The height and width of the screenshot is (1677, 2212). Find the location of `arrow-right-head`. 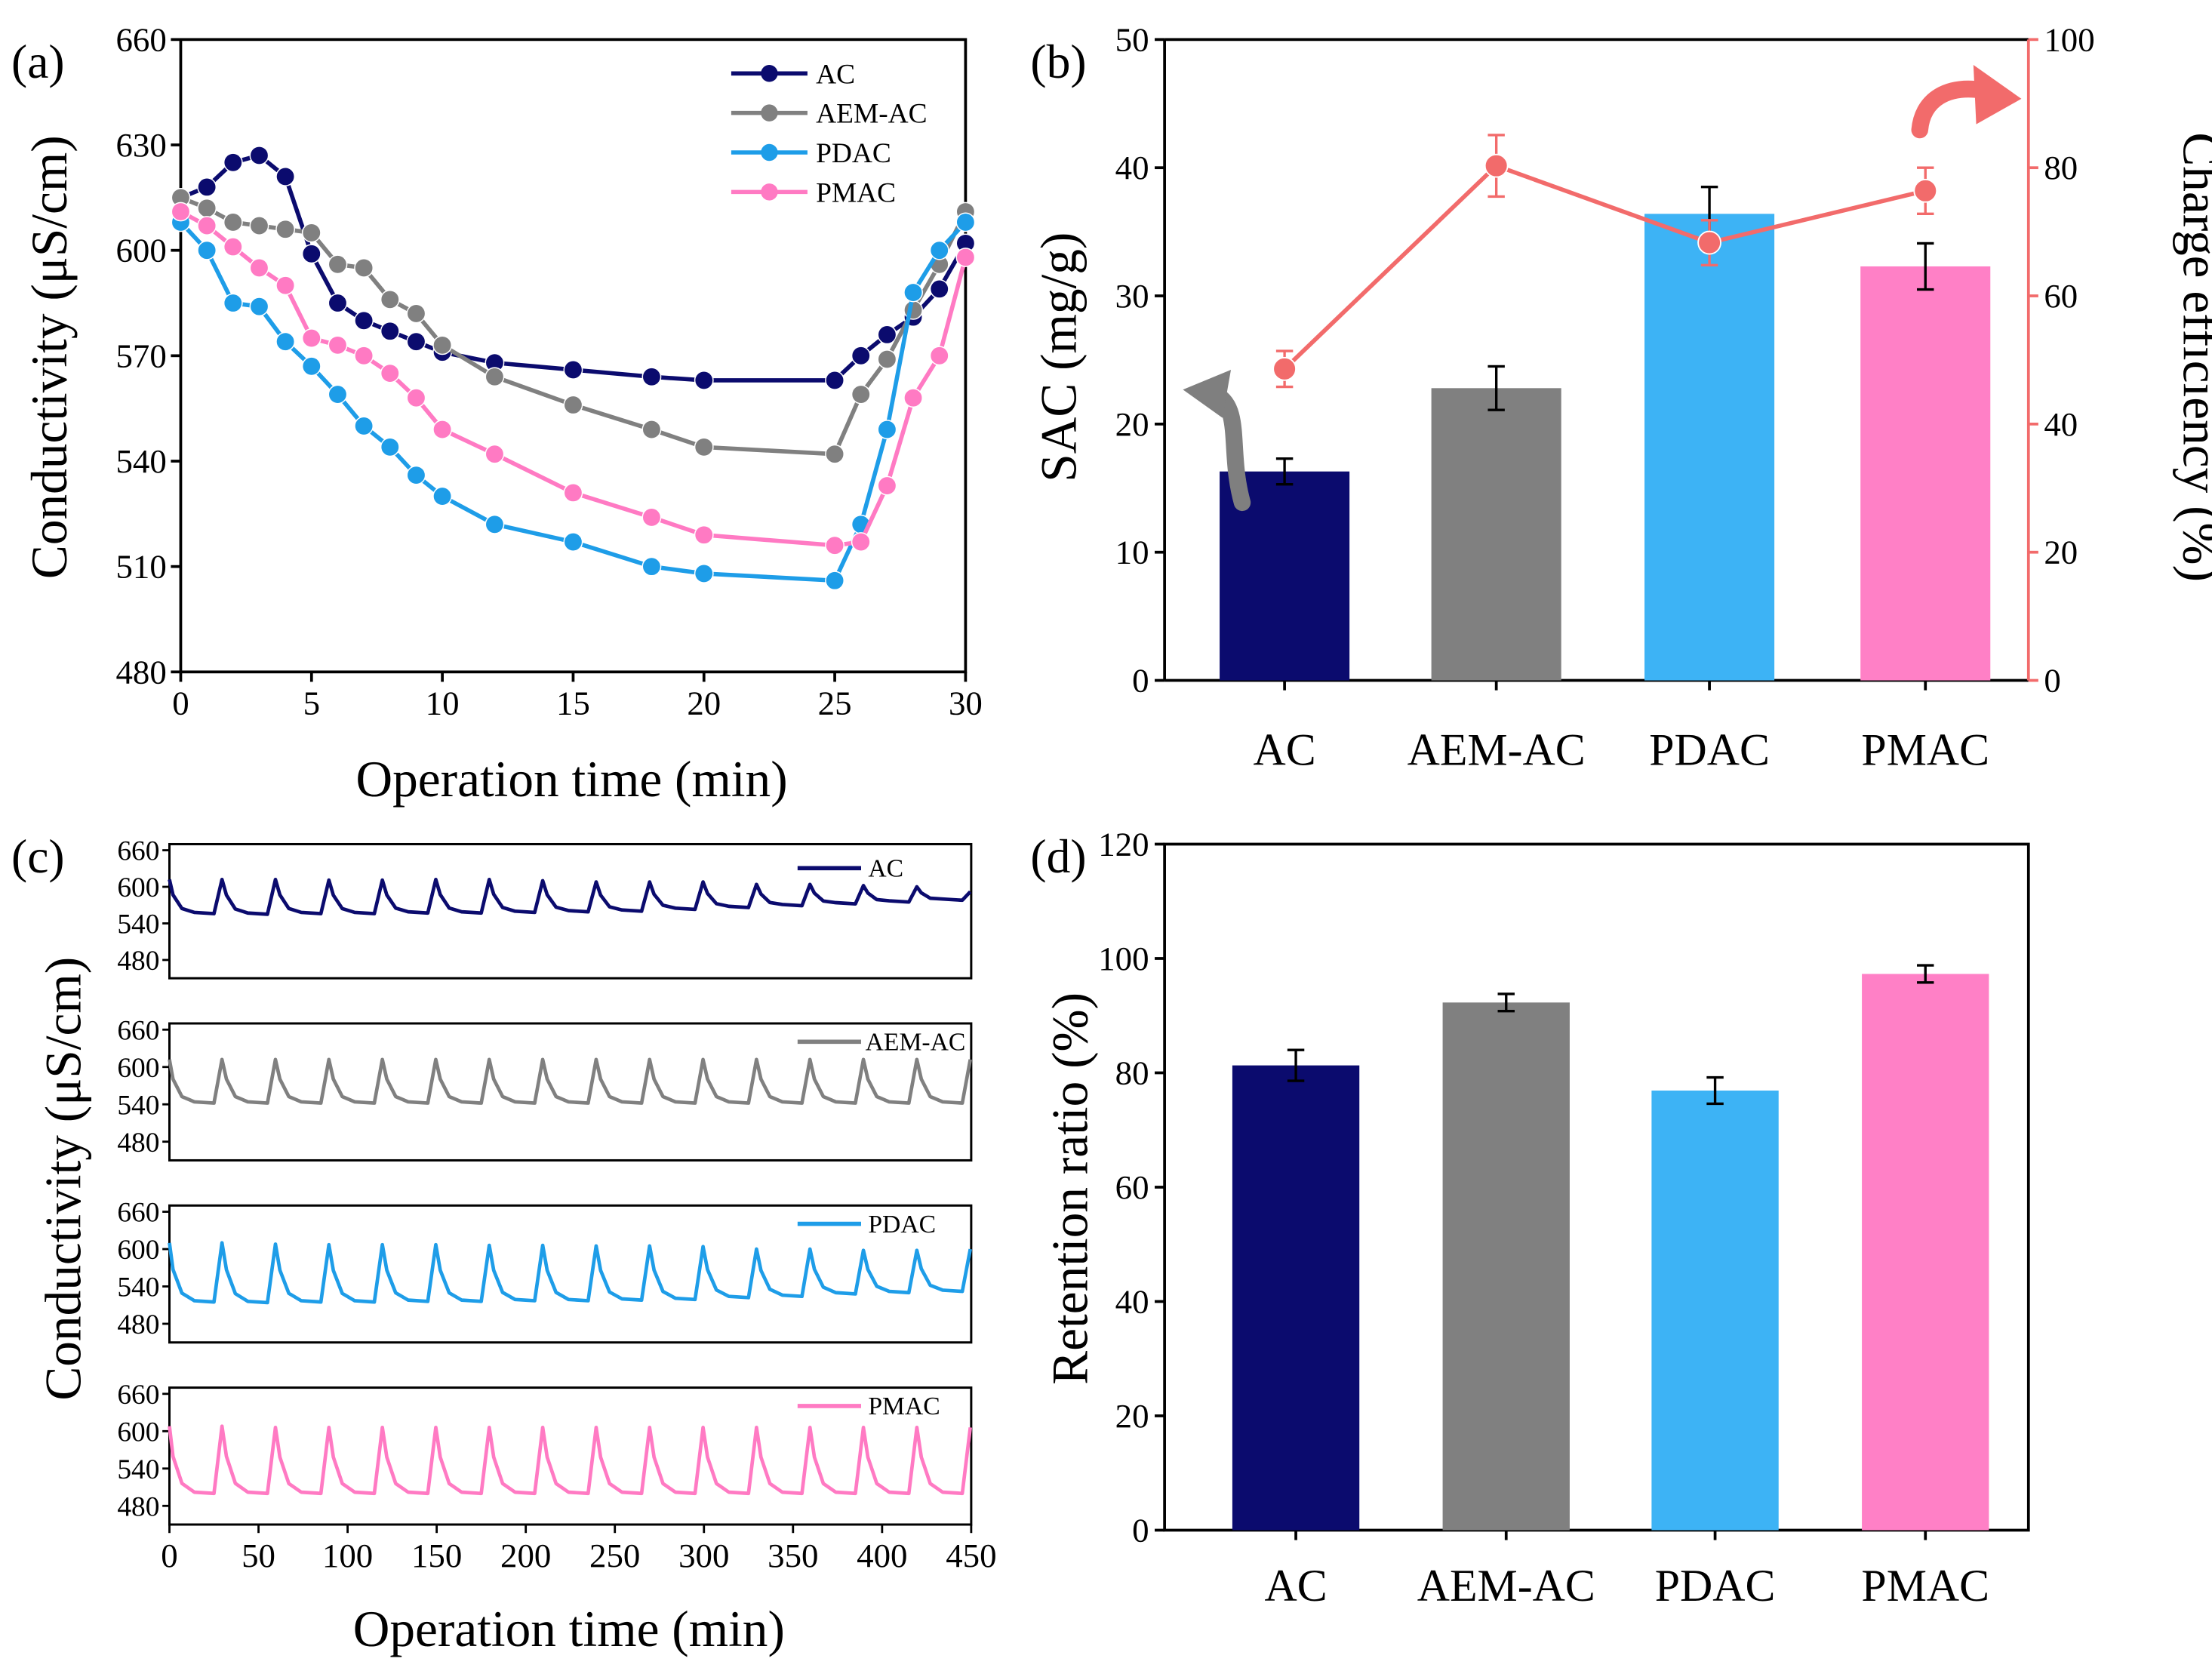

arrow-right-head is located at coordinates (1997, 95).